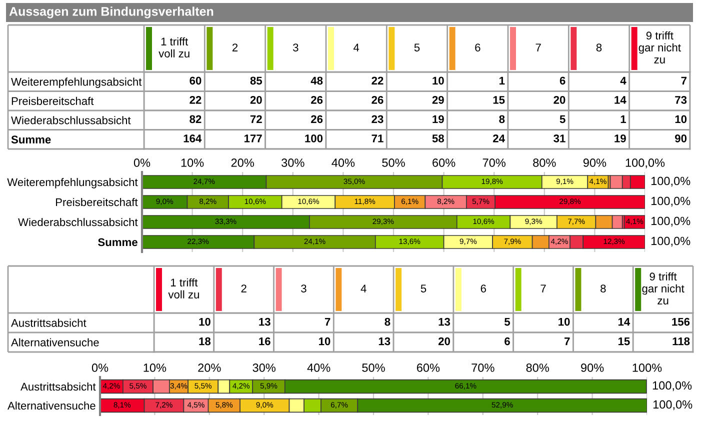 Image resolution: width=711 pixels, height=440 pixels. I want to click on data-label: 18, so click(205, 341).